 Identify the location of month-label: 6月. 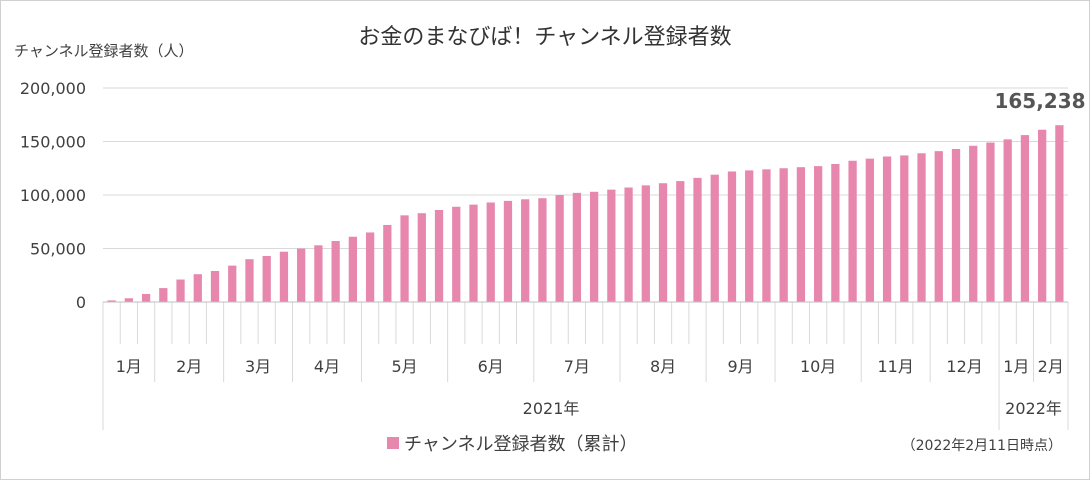
(491, 366).